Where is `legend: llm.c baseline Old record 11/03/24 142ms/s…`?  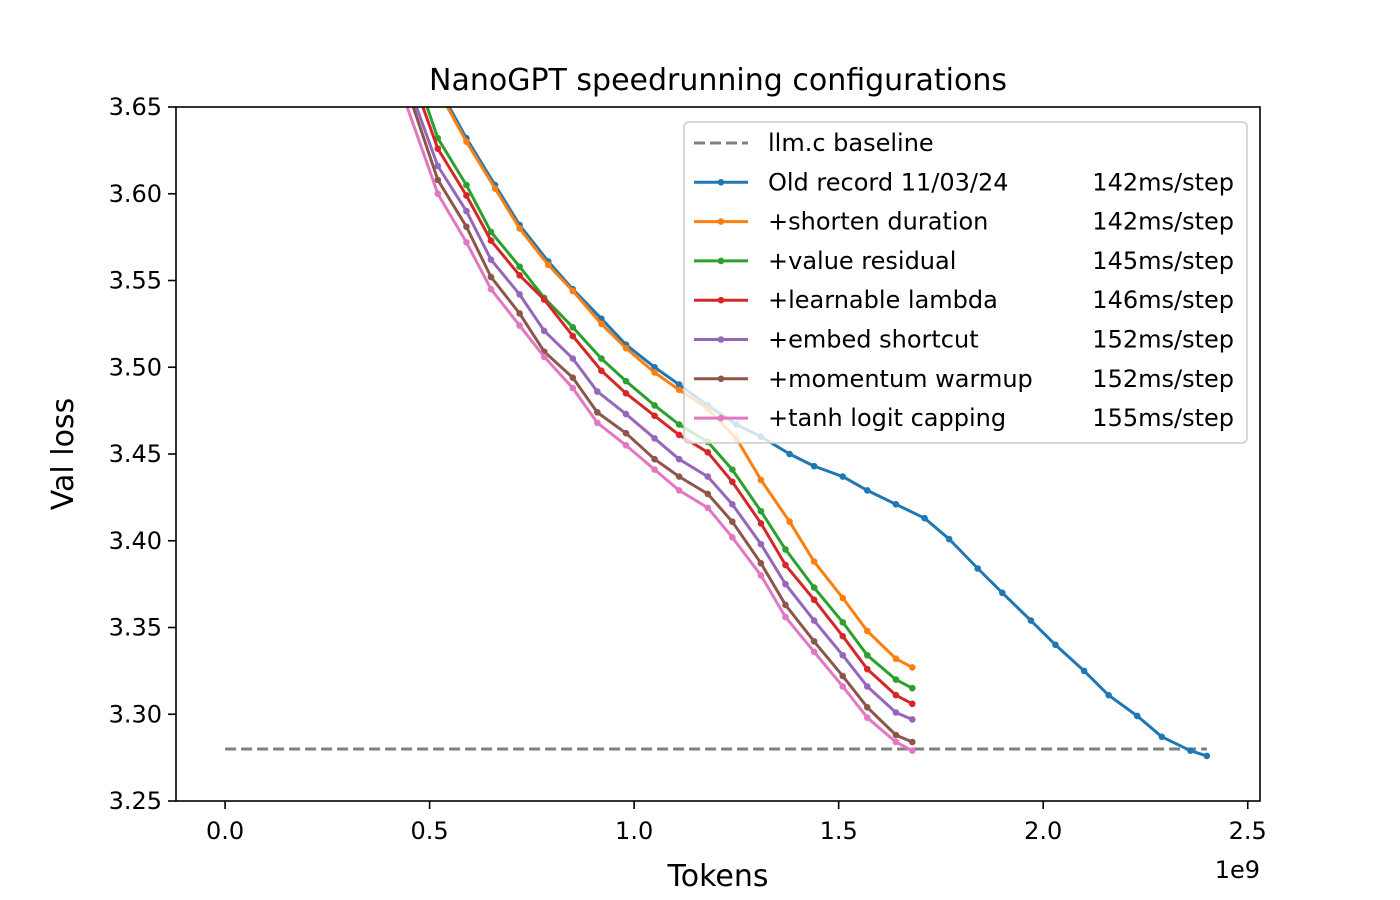
legend: llm.c baseline Old record 11/03/24 142ms/s… is located at coordinates (965, 282).